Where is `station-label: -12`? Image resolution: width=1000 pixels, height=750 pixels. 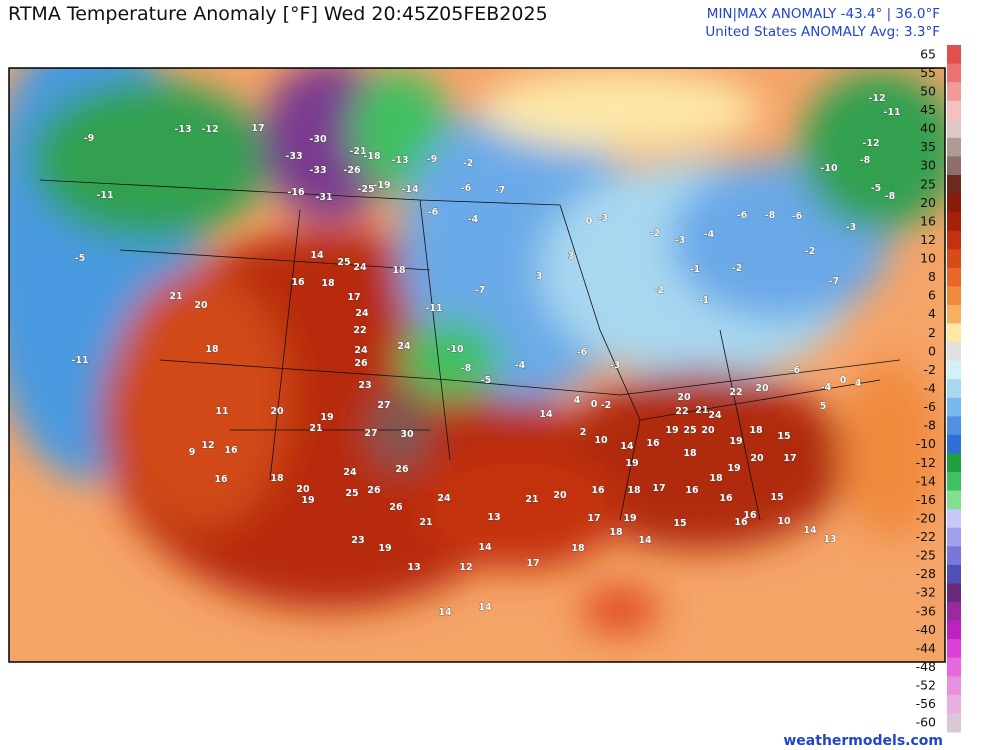 station-label: -12 is located at coordinates (870, 143).